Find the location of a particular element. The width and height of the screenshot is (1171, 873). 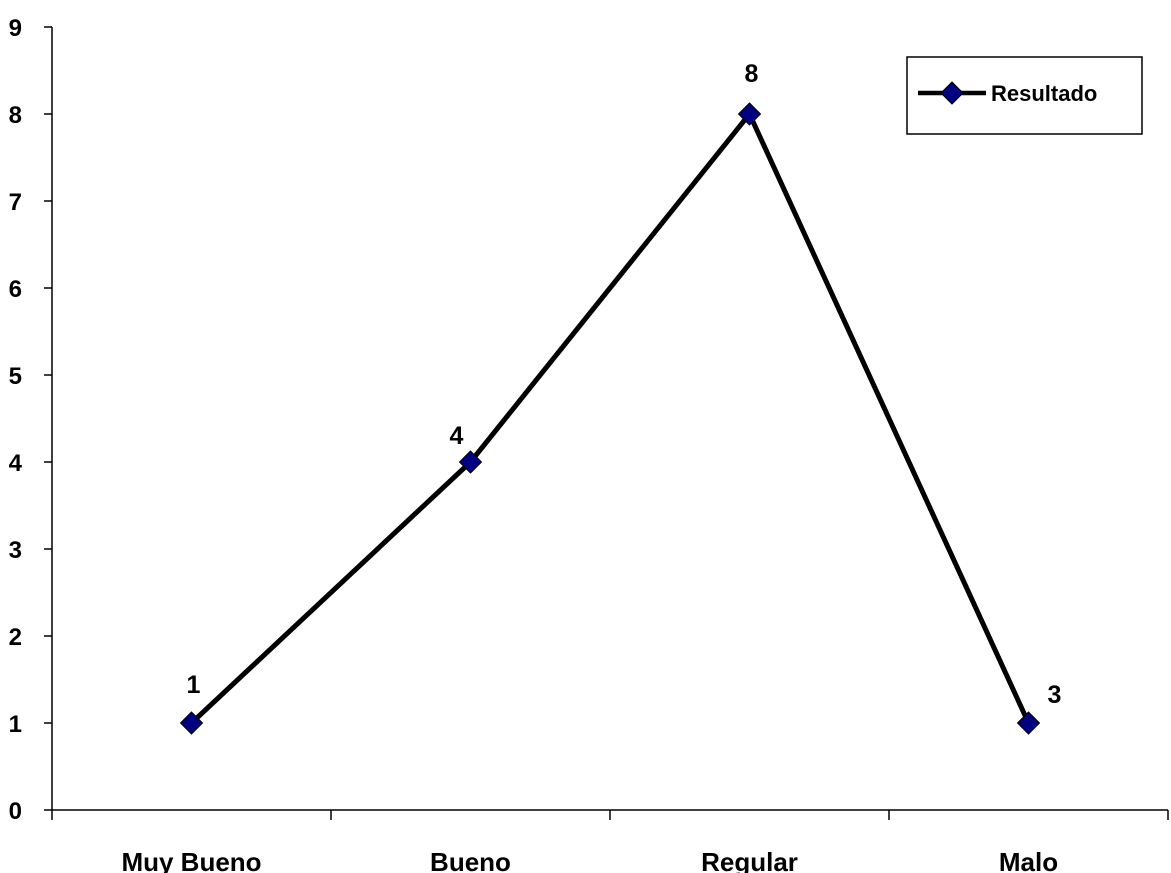

data-label: 4 is located at coordinates (457, 436).